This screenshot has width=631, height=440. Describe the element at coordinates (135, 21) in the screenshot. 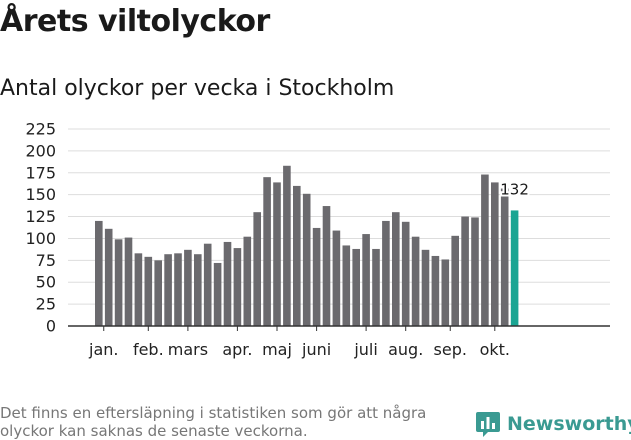

I see `chart-title: Årets viltolyckor` at that location.